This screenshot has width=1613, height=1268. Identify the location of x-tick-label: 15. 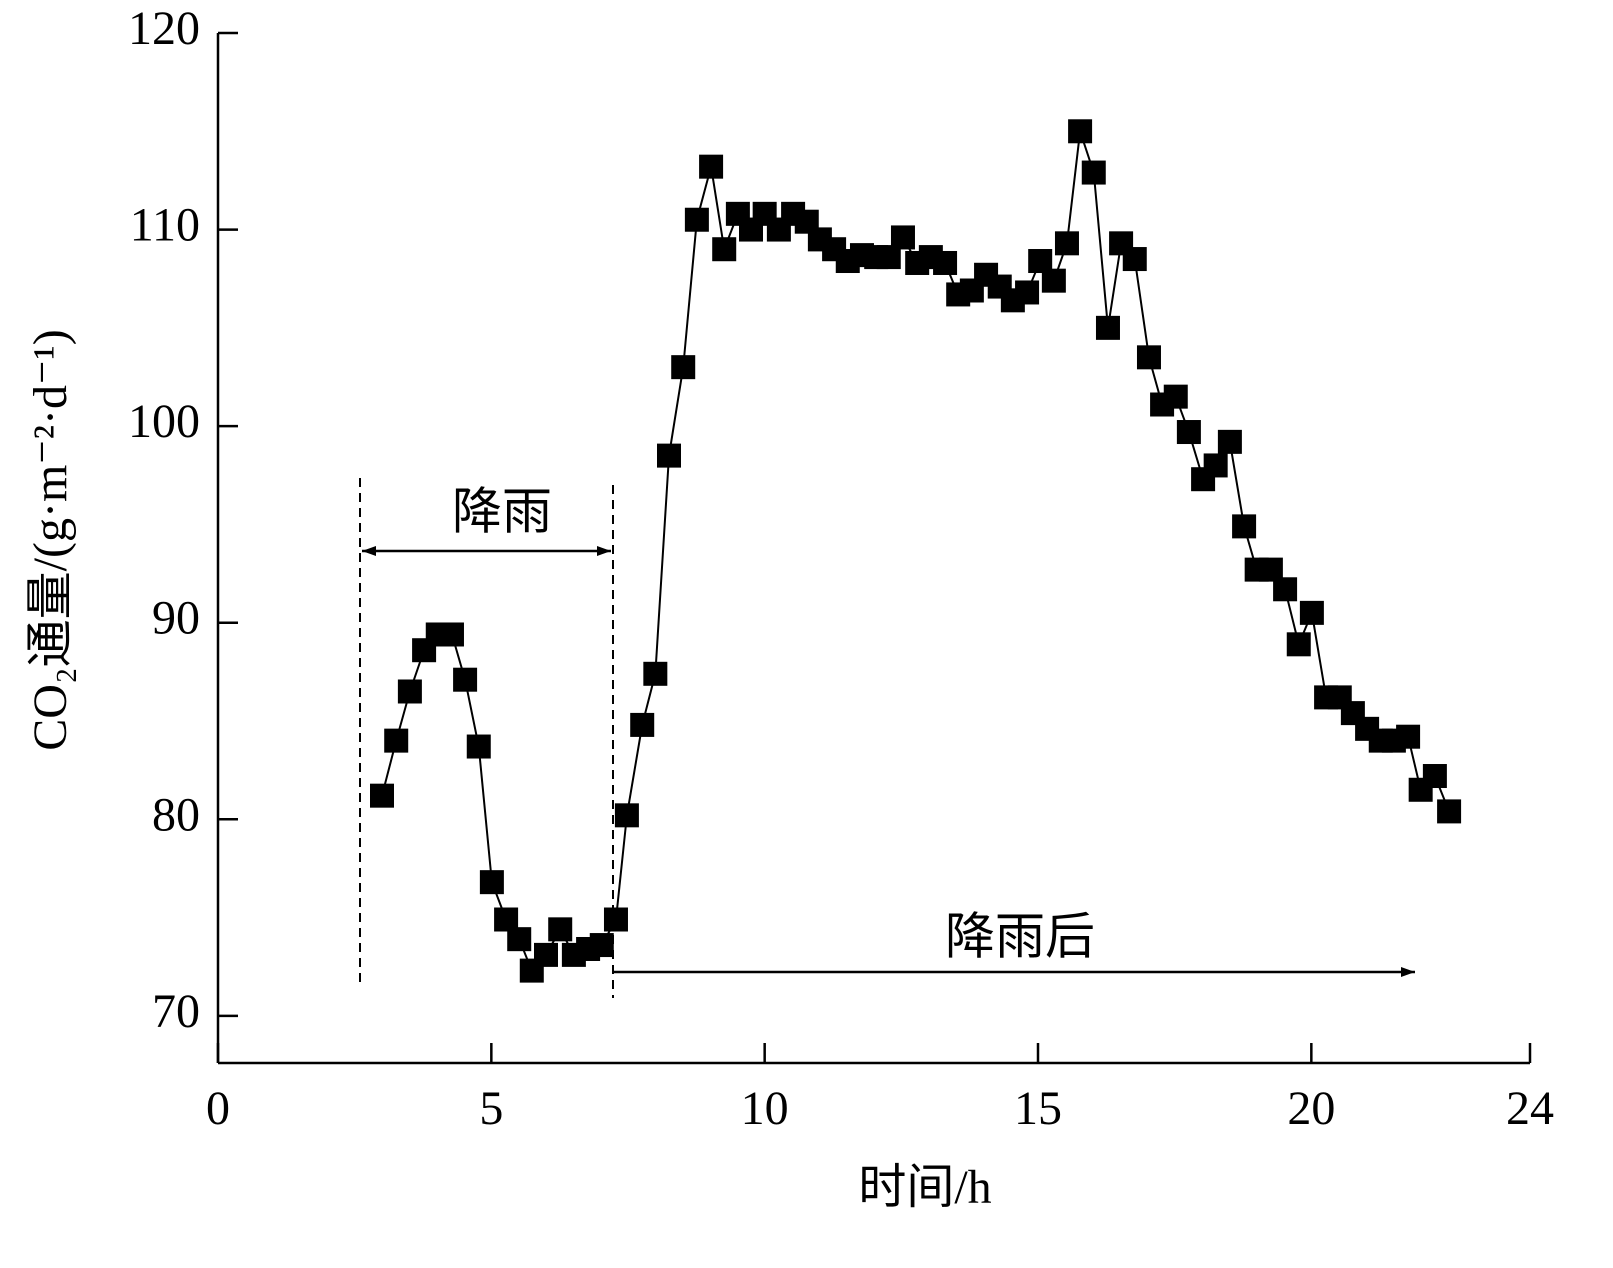
(1038, 1108).